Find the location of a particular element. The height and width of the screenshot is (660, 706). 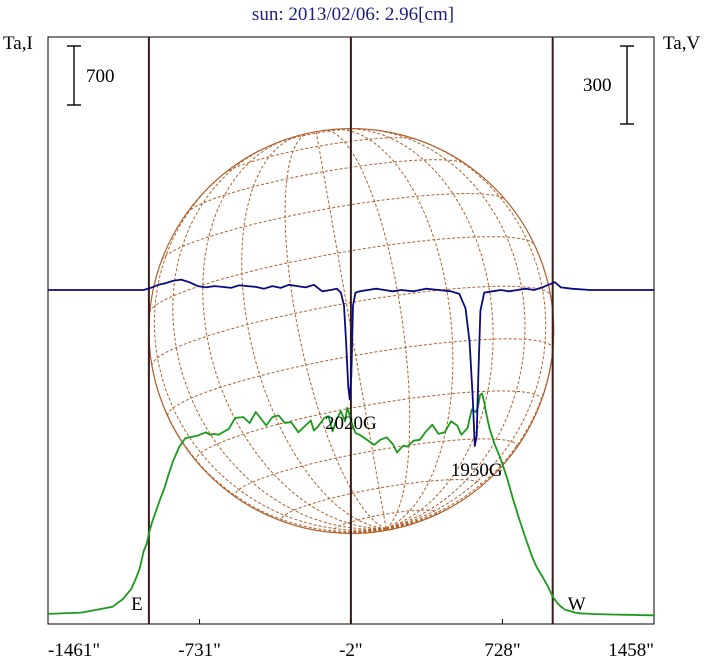

right-scale-bar is located at coordinates (627, 85).